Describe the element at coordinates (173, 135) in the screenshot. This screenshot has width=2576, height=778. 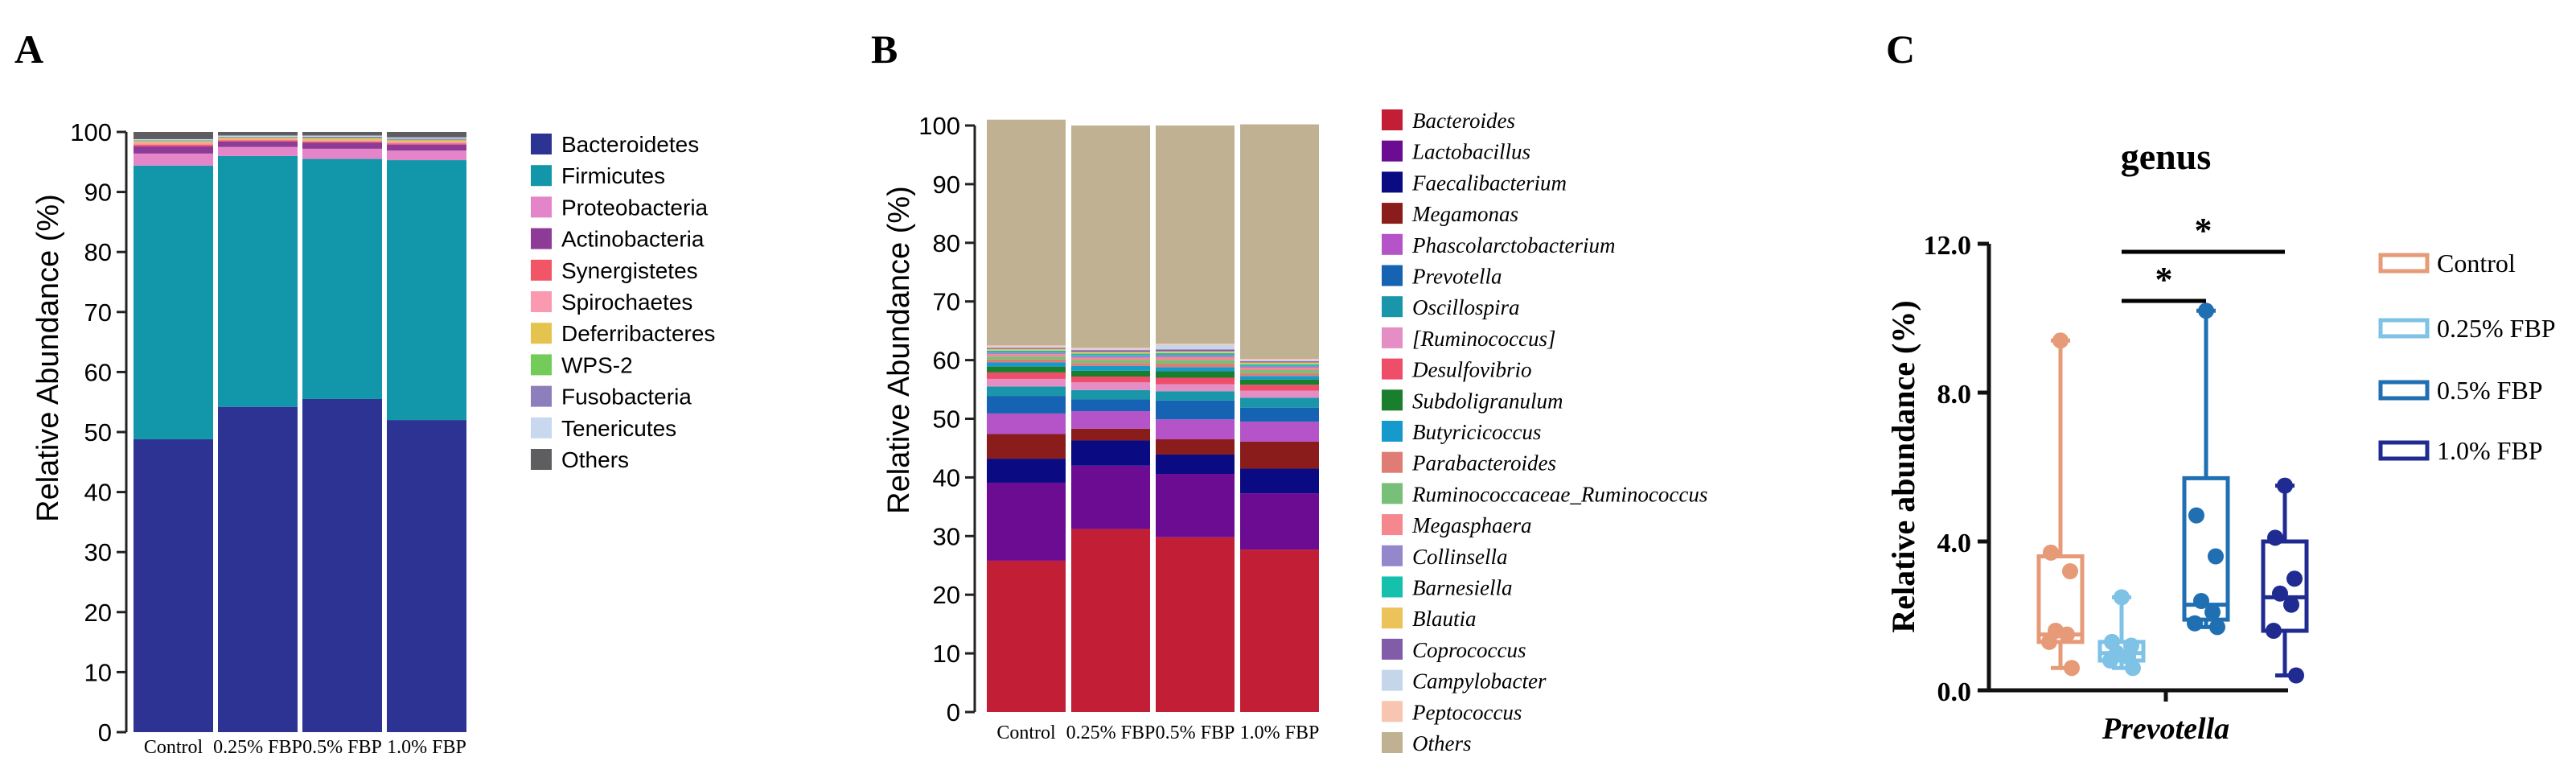
I see `bar-segment-others-control` at that location.